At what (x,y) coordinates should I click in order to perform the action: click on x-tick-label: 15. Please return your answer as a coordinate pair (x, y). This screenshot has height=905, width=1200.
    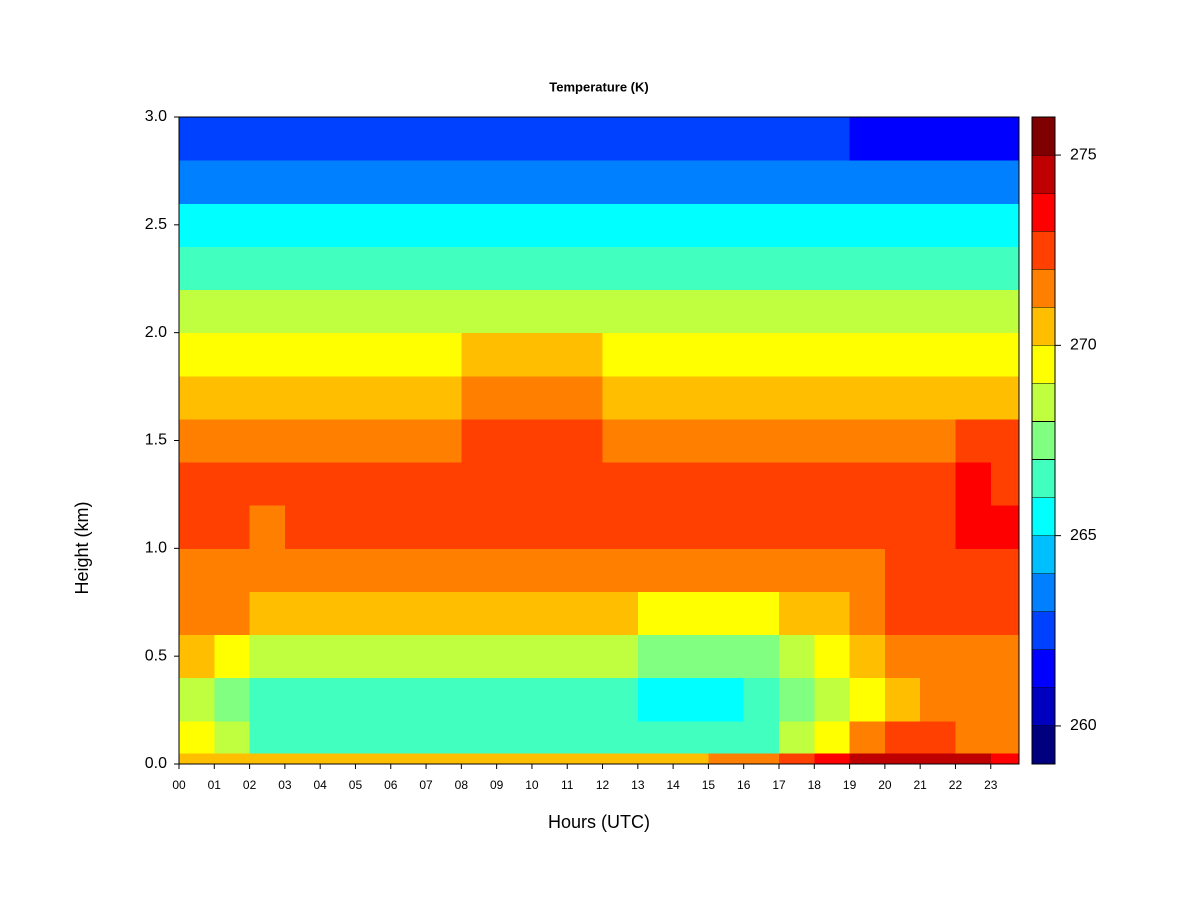
    Looking at the image, I should click on (709, 785).